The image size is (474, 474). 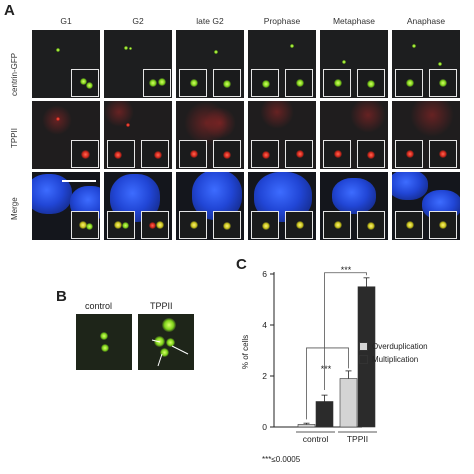 What do you see at coordinates (264, 274) in the screenshot?
I see `y-tick-label: 6` at bounding box center [264, 274].